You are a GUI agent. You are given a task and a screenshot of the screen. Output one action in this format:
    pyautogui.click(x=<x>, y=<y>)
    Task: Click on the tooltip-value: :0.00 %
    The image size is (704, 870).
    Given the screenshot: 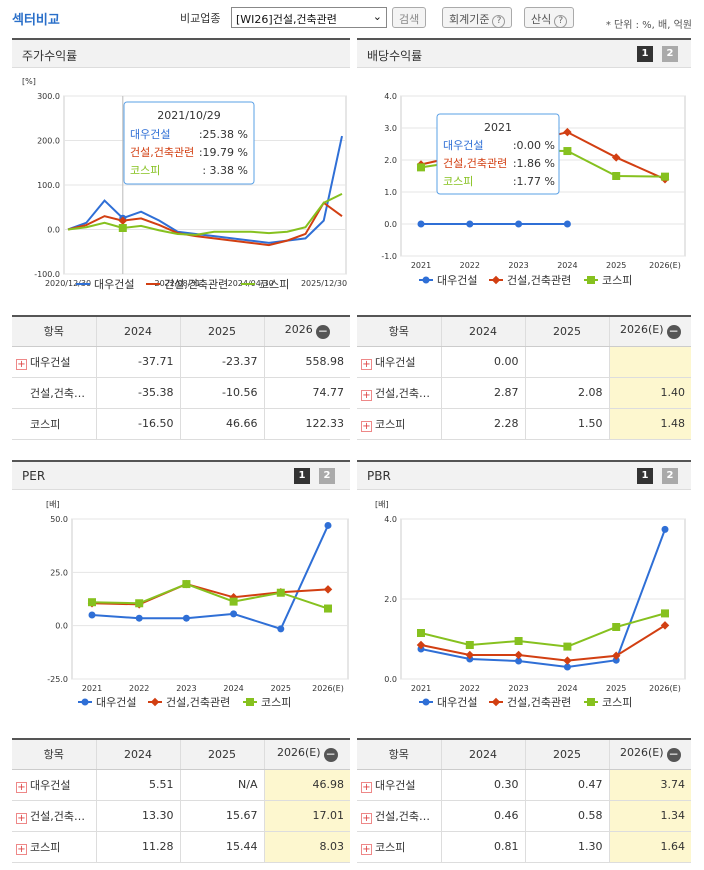 What is the action you would take?
    pyautogui.click(x=534, y=145)
    